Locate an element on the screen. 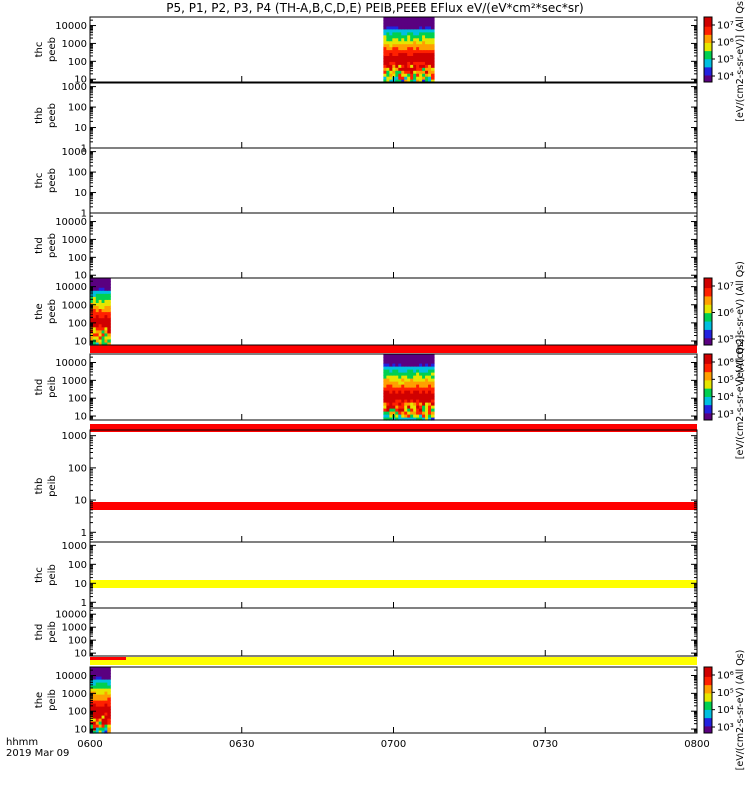 The image size is (750, 800). x-tick-label: 0700 is located at coordinates (393, 744).